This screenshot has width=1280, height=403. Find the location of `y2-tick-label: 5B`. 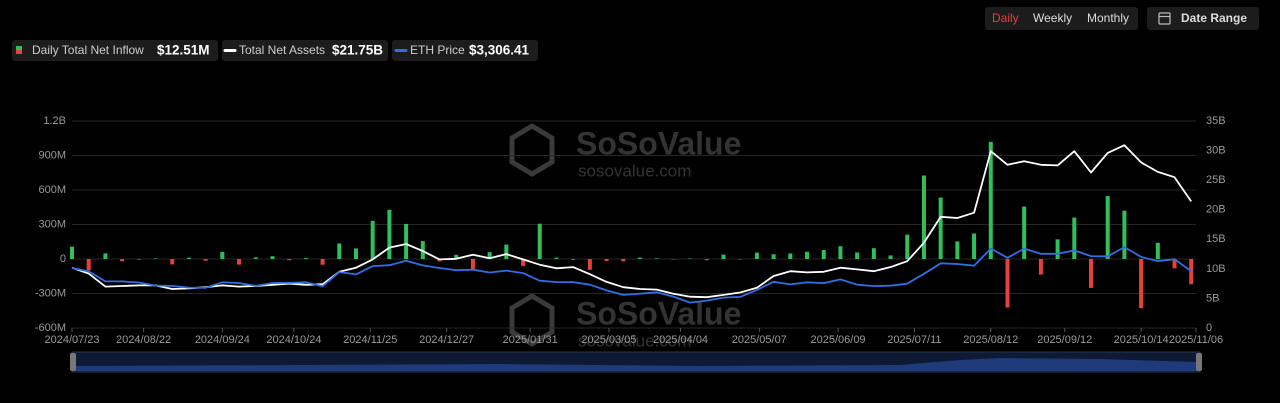

y2-tick-label: 5B is located at coordinates (1212, 298).